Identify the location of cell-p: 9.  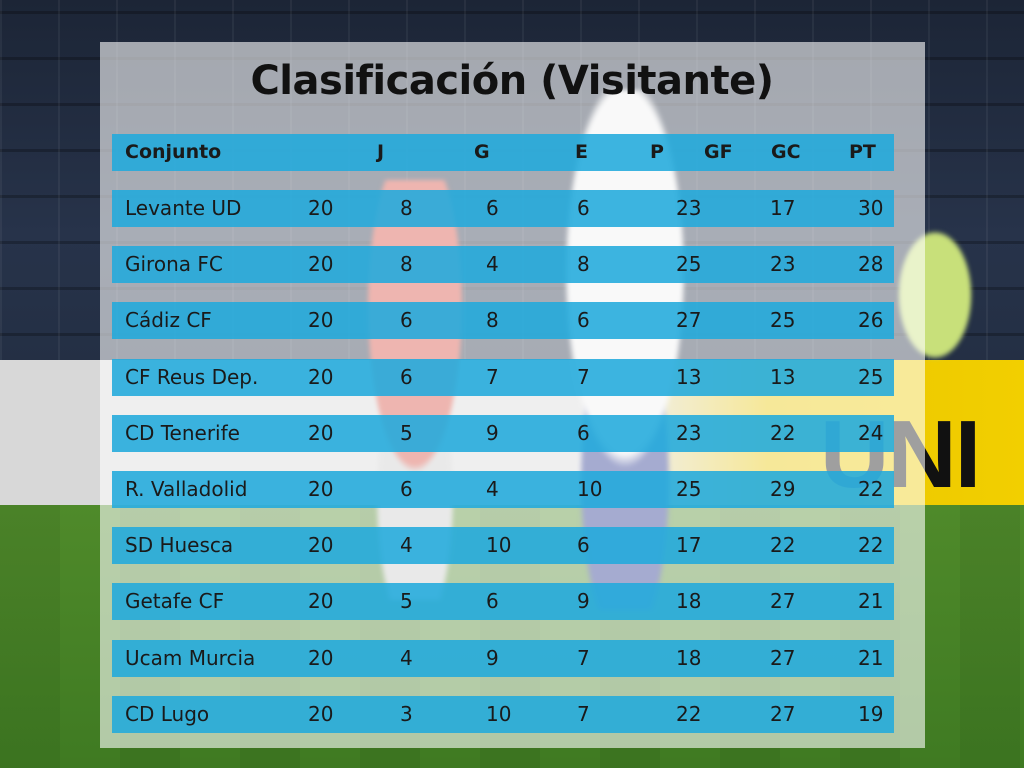
(583, 601).